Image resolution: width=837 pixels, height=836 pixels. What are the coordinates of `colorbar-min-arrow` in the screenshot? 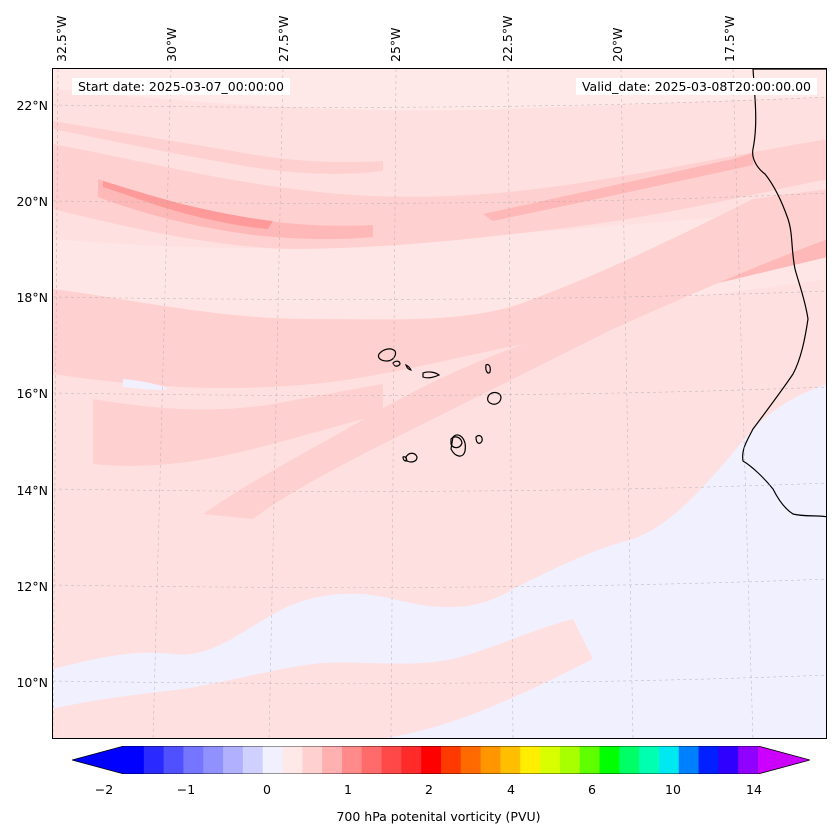 It's located at (98, 760).